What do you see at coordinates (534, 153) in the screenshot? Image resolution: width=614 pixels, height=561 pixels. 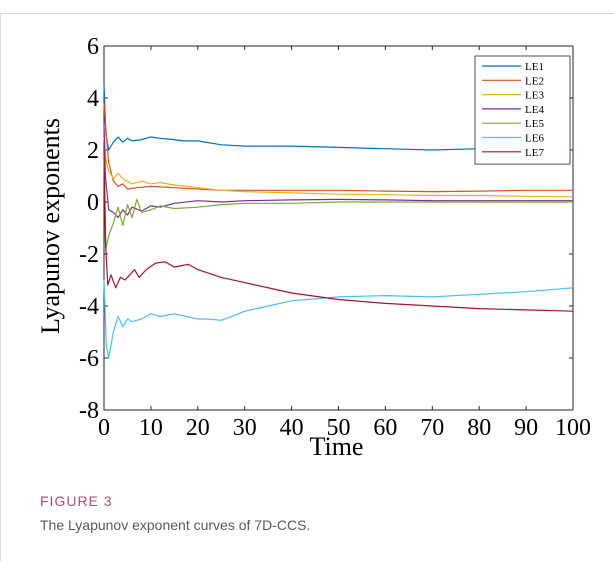 I see `legend-label-le7: LE7` at bounding box center [534, 153].